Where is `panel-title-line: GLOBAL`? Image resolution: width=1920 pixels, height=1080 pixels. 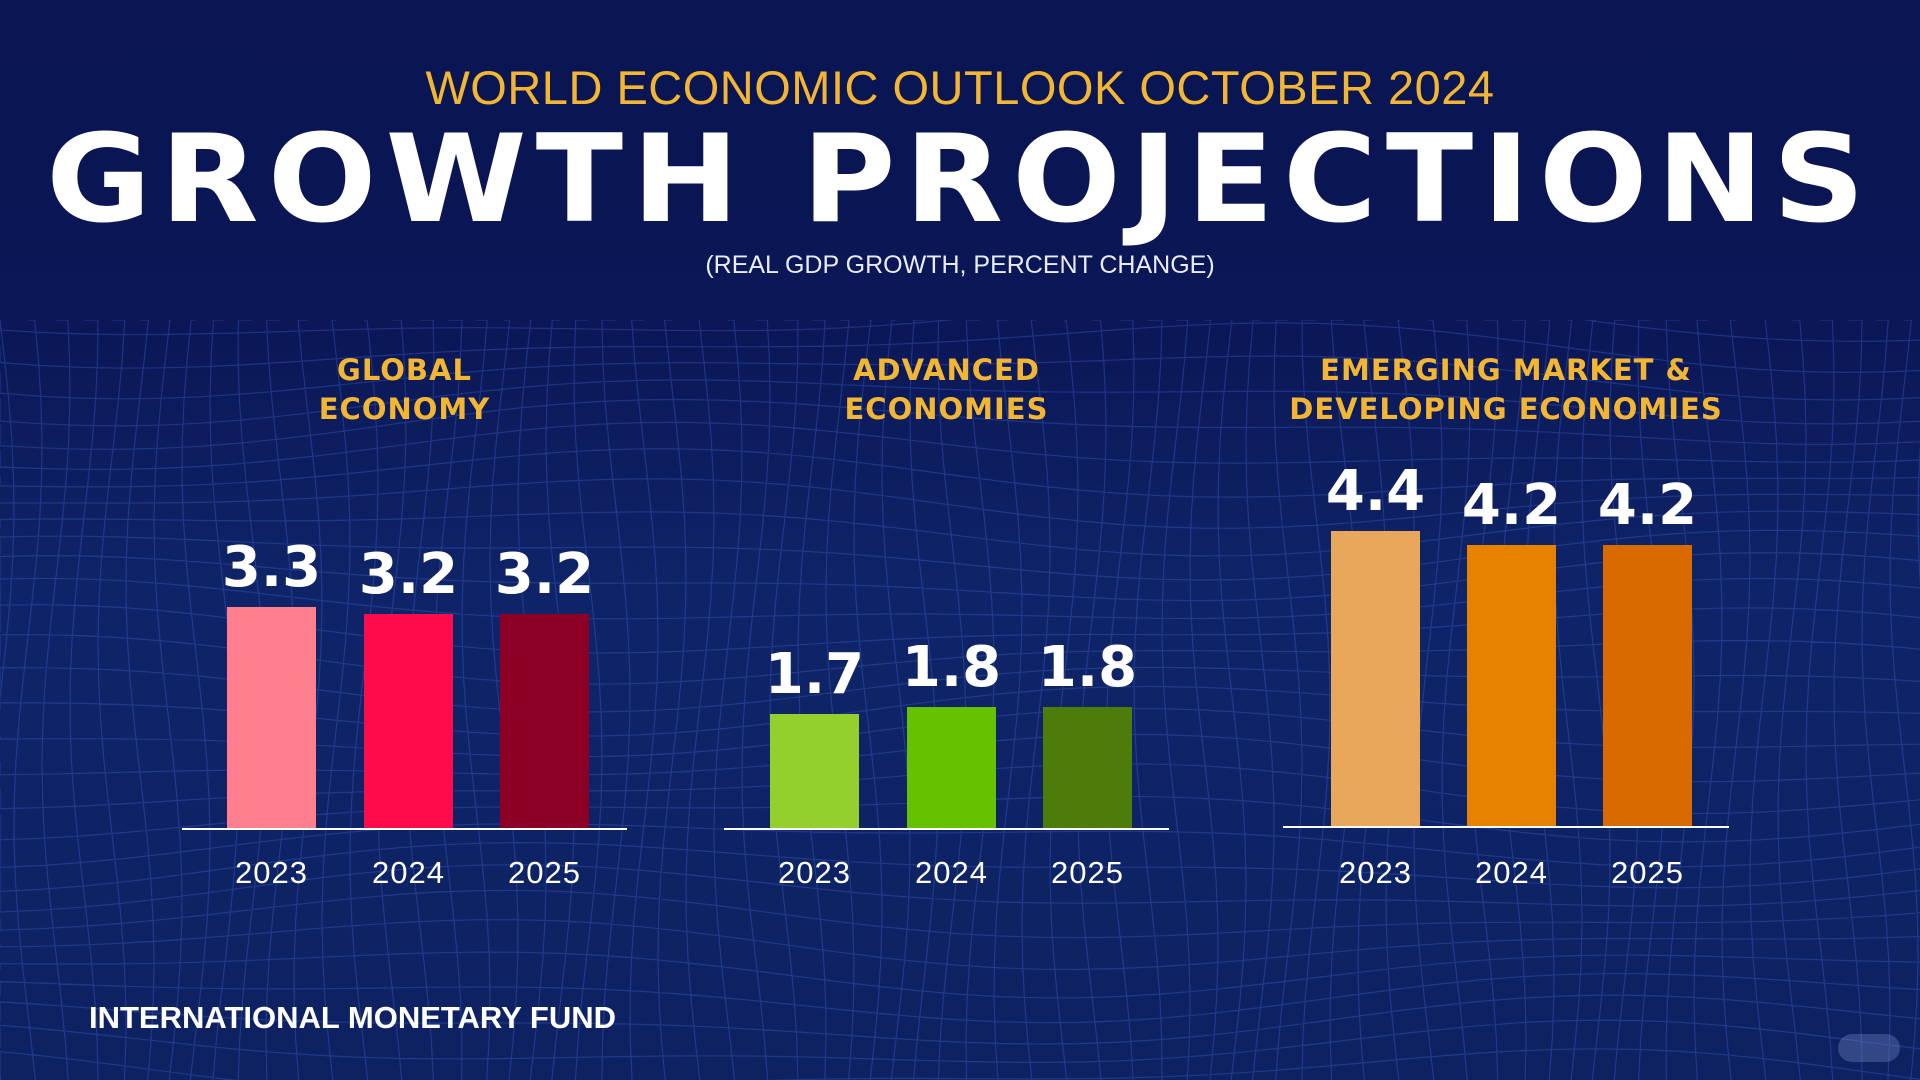
panel-title-line: GLOBAL is located at coordinates (404, 370).